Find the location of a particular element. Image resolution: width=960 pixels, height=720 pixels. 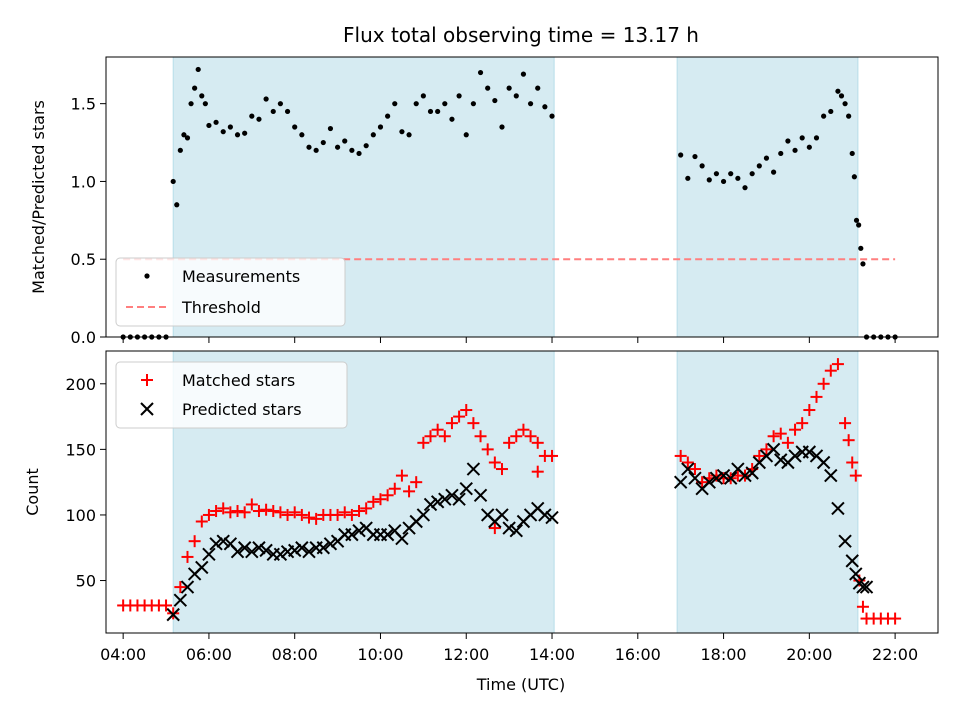

bottom-y-tick-label: 100 is located at coordinates (80, 515).